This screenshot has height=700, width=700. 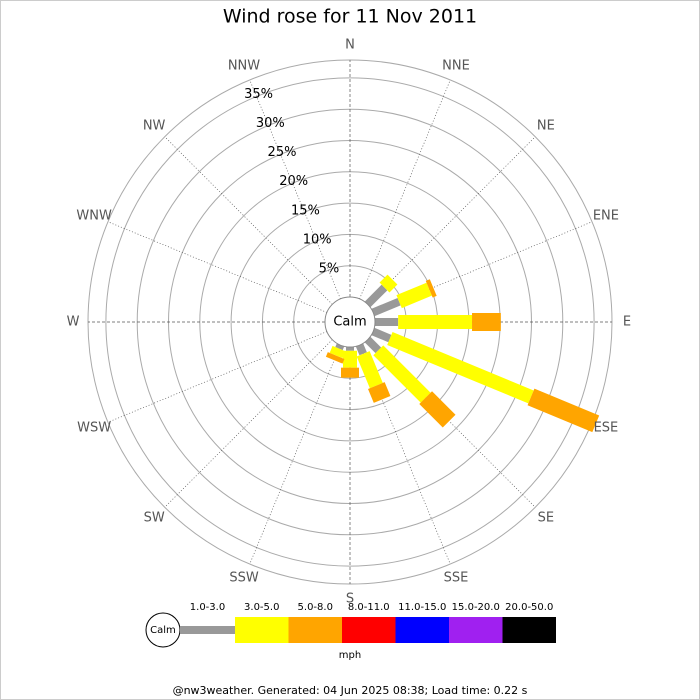 What do you see at coordinates (293, 181) in the screenshot?
I see `r-tick-label: 20%` at bounding box center [293, 181].